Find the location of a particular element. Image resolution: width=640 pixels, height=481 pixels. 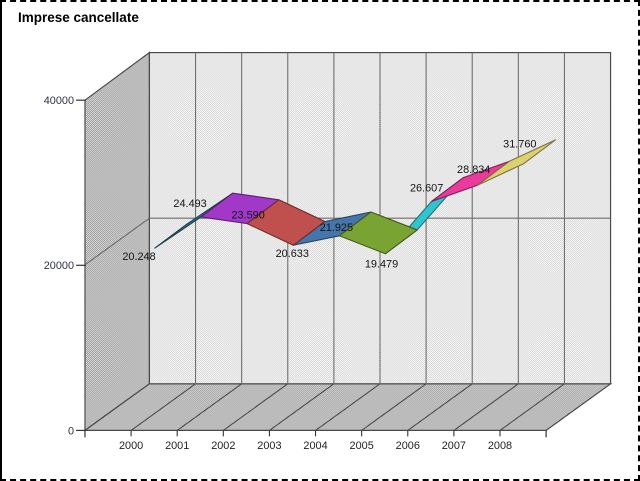

value-axis-label: 40000 is located at coordinates (59, 101).